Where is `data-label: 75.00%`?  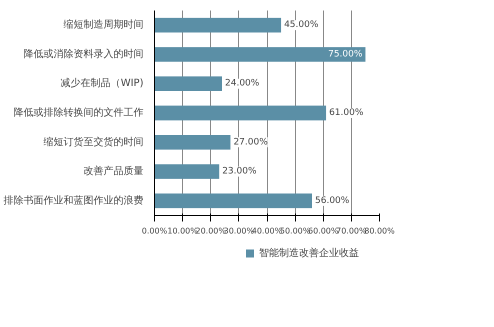
data-label: 75.00% is located at coordinates (345, 54).